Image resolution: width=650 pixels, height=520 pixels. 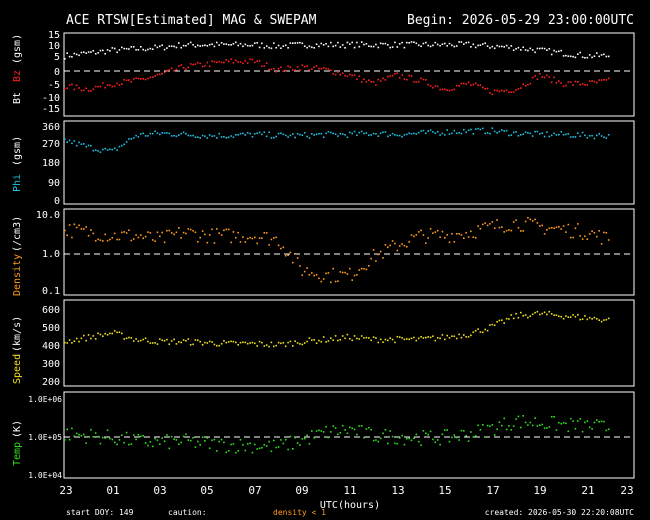 What do you see at coordinates (17, 369) in the screenshot?
I see `speed-axis-label: Speed` at bounding box center [17, 369].